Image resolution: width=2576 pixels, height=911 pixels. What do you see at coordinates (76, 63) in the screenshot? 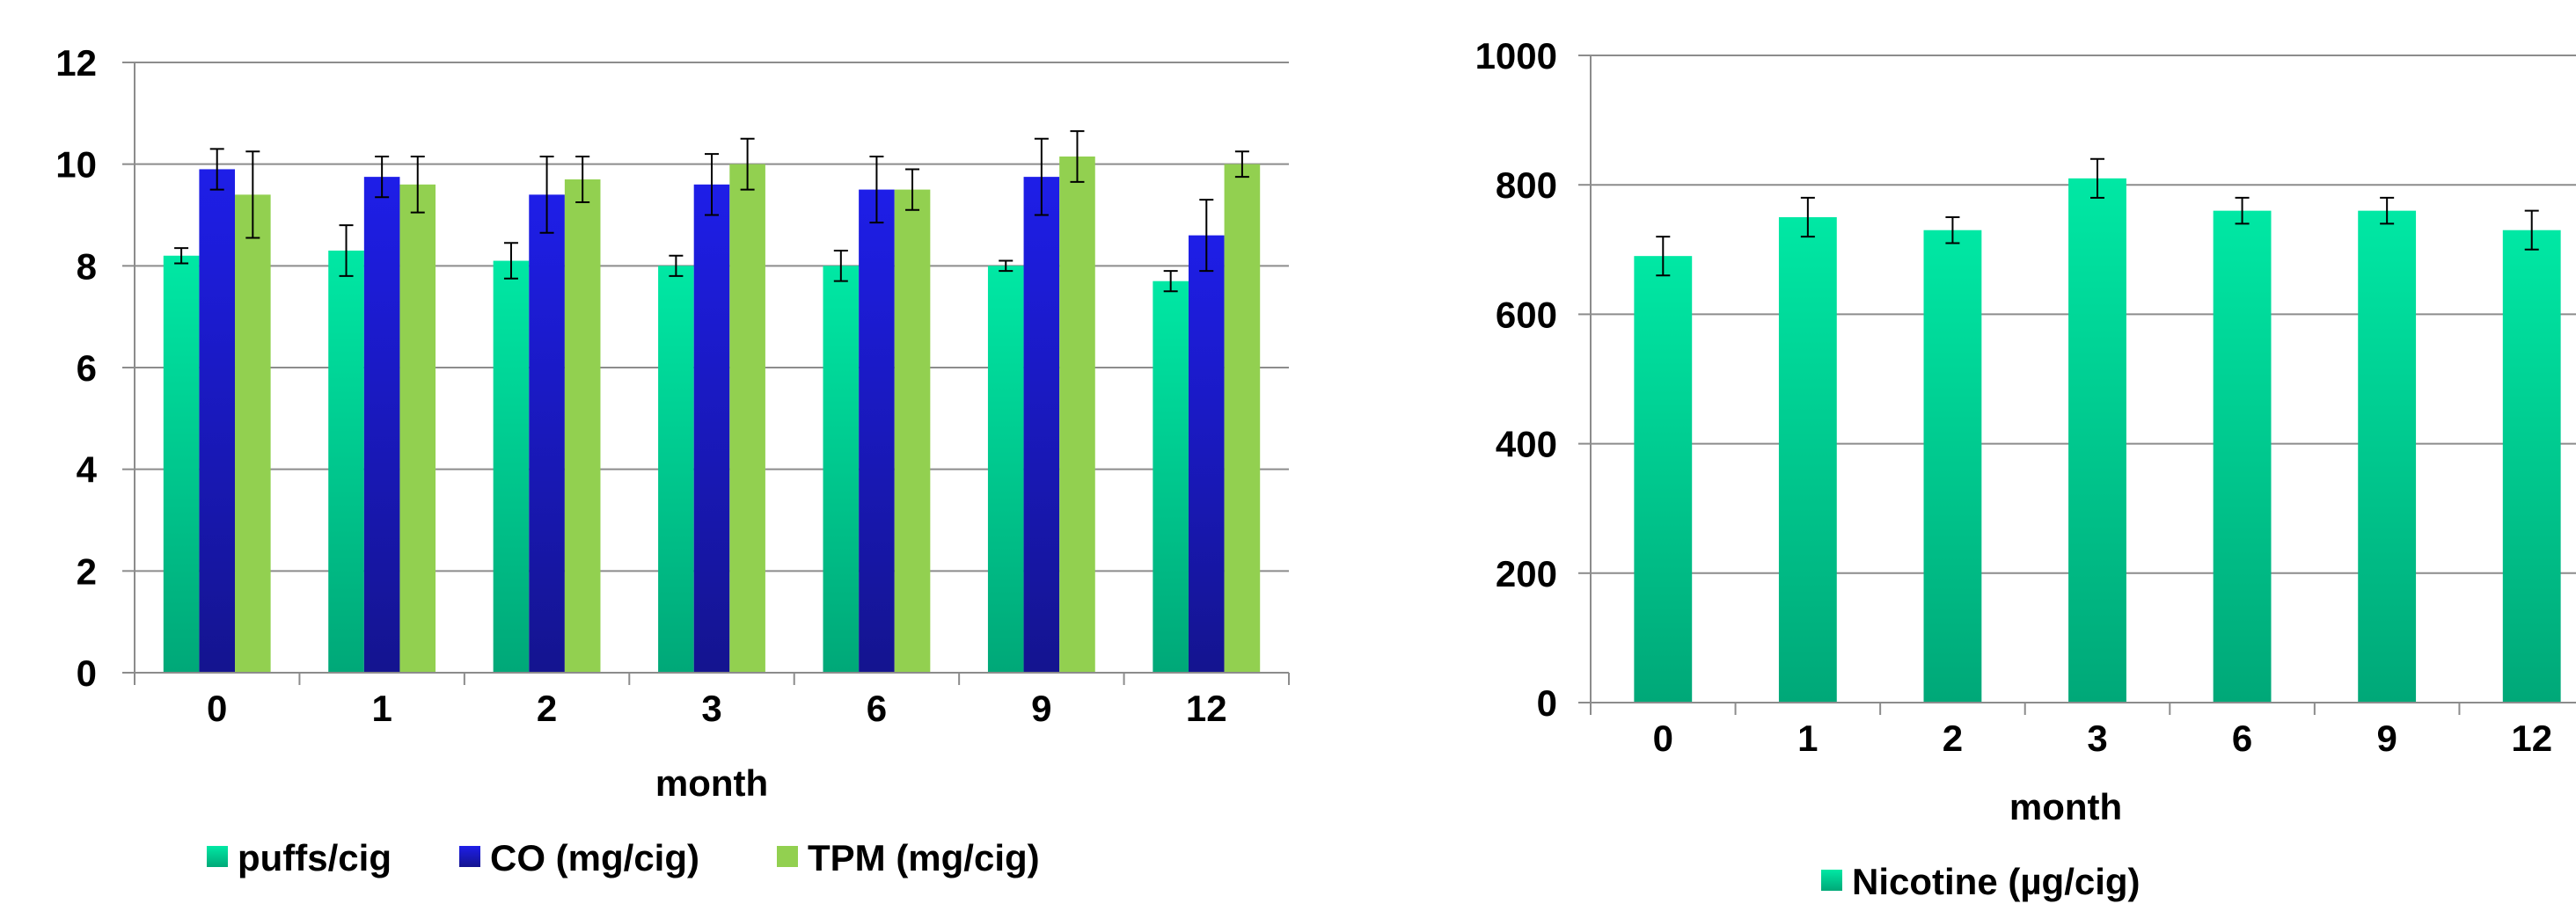
I see `y-tick-label: 12` at bounding box center [76, 63].